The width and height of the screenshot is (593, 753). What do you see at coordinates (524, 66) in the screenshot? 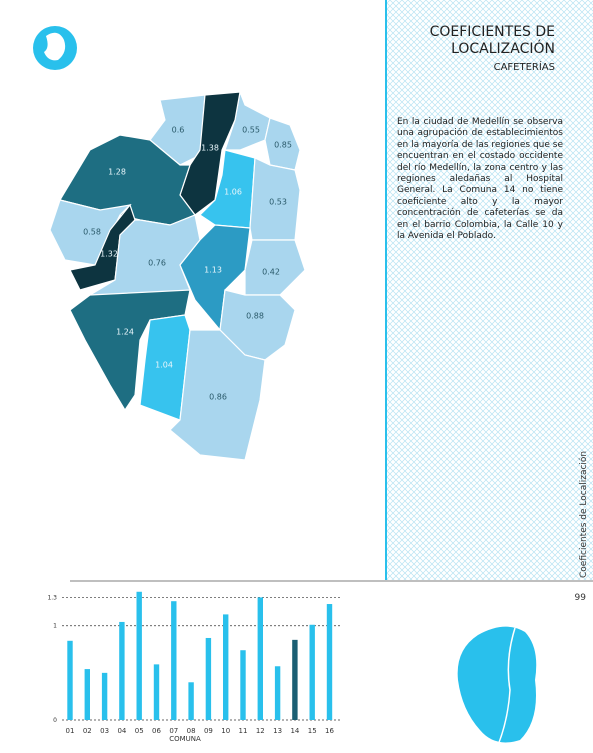
I see `subtitle: CAFETERÍAS` at bounding box center [524, 66].